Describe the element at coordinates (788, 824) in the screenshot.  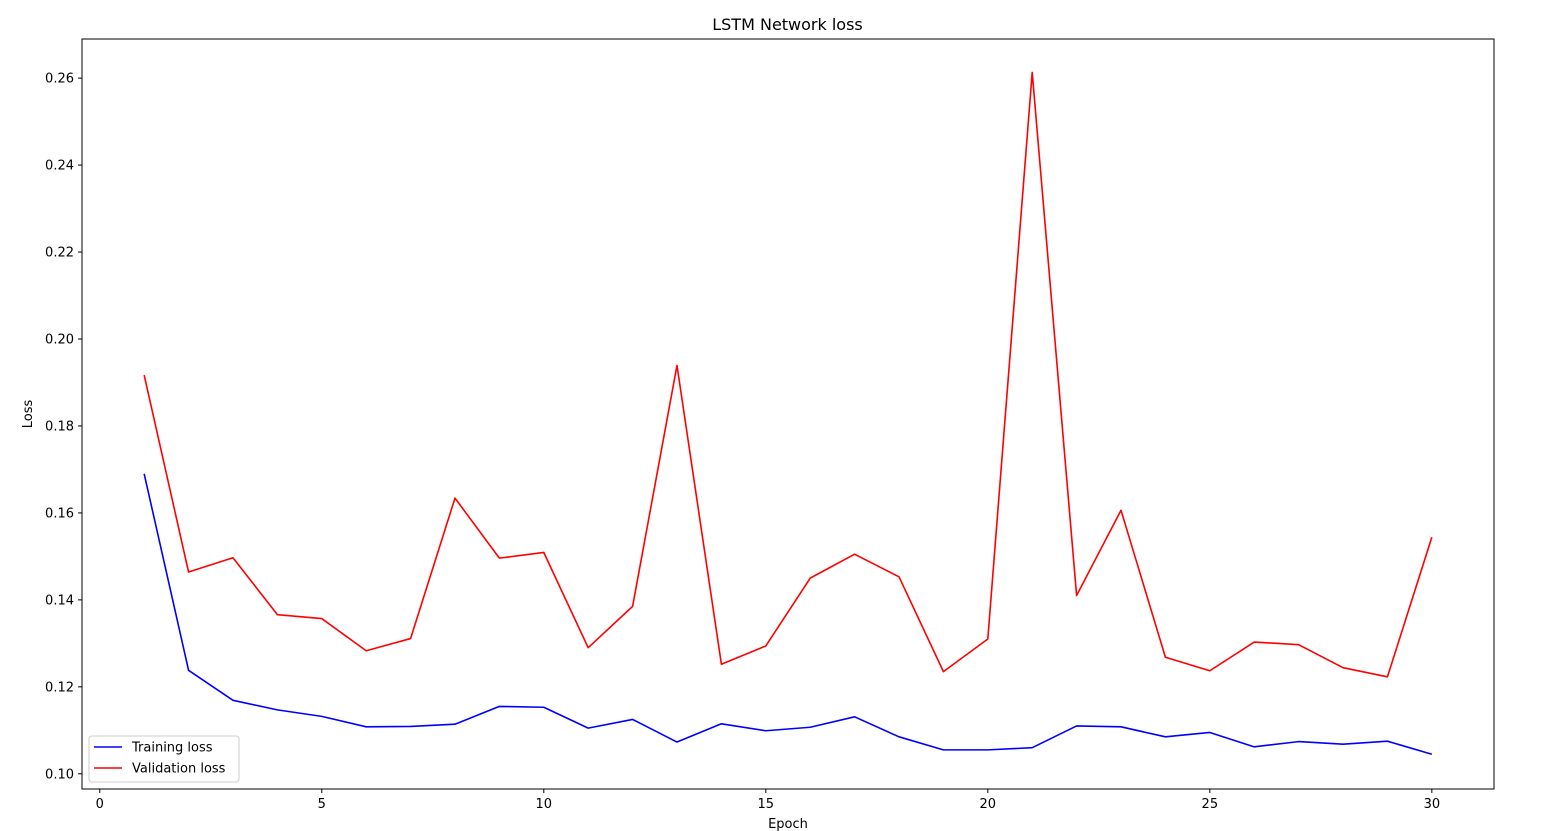
I see `x-axis-label: Epoch` at that location.